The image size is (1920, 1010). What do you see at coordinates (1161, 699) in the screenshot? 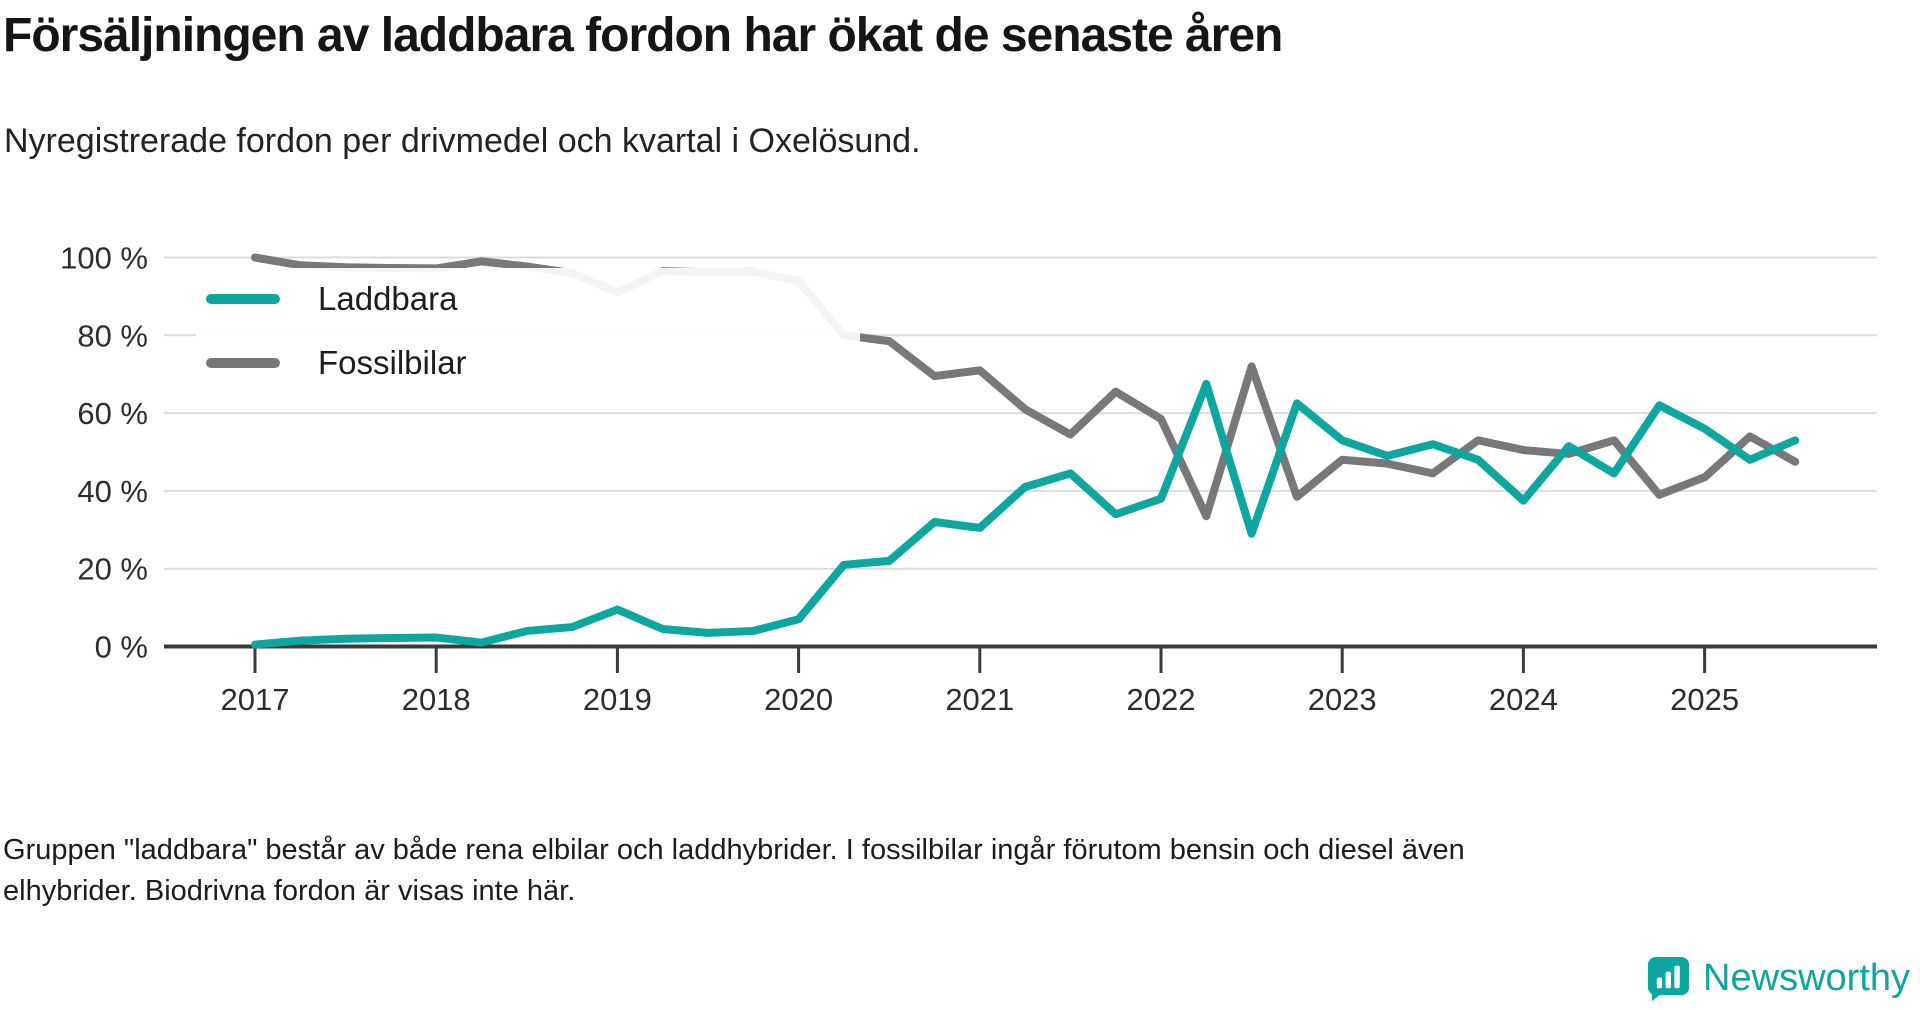
I see `x-tick-label-2022: 2022` at bounding box center [1161, 699].